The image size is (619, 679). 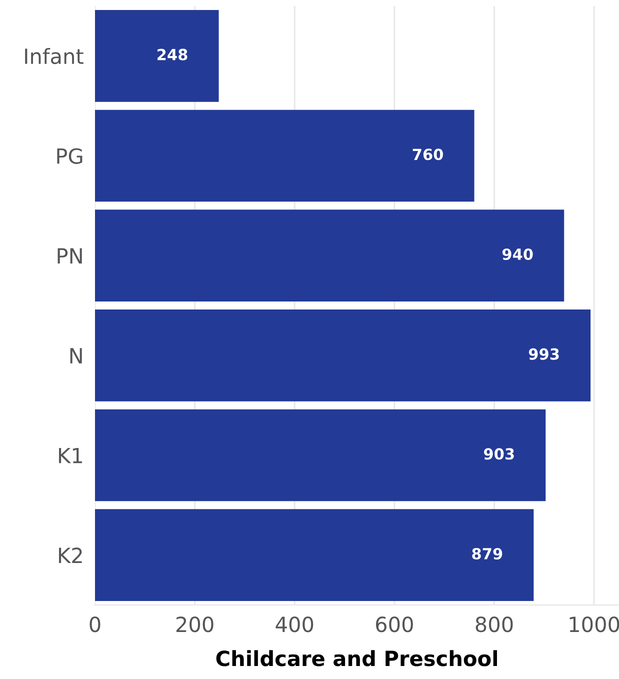 I want to click on x-tick-label: 1000, so click(x=594, y=624).